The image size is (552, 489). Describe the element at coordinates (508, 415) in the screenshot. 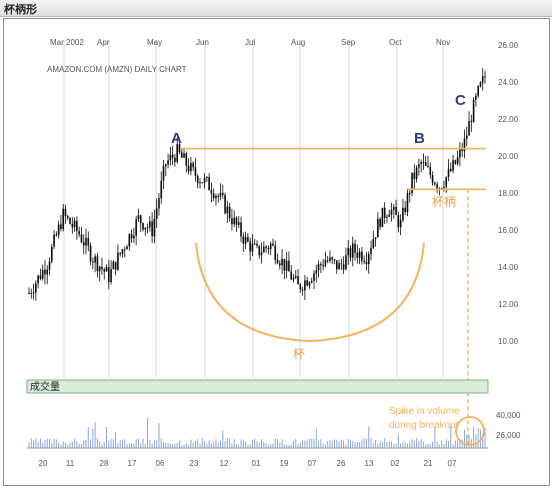

I see `volume-tick-40000: 40,000` at that location.